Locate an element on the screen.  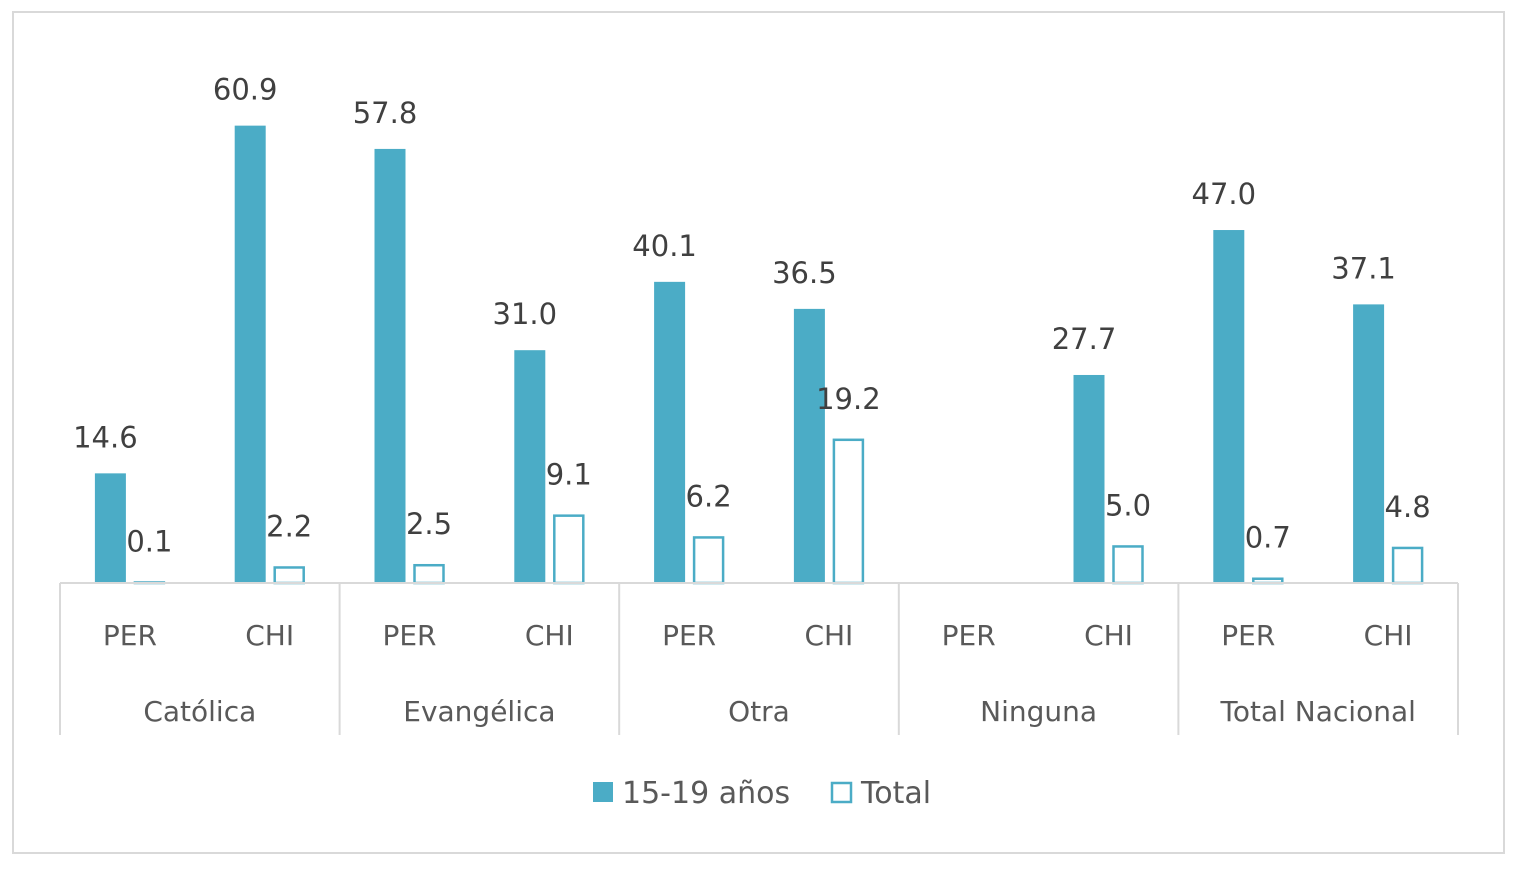
tick-label-sub-9: CHI is located at coordinates (1388, 635).